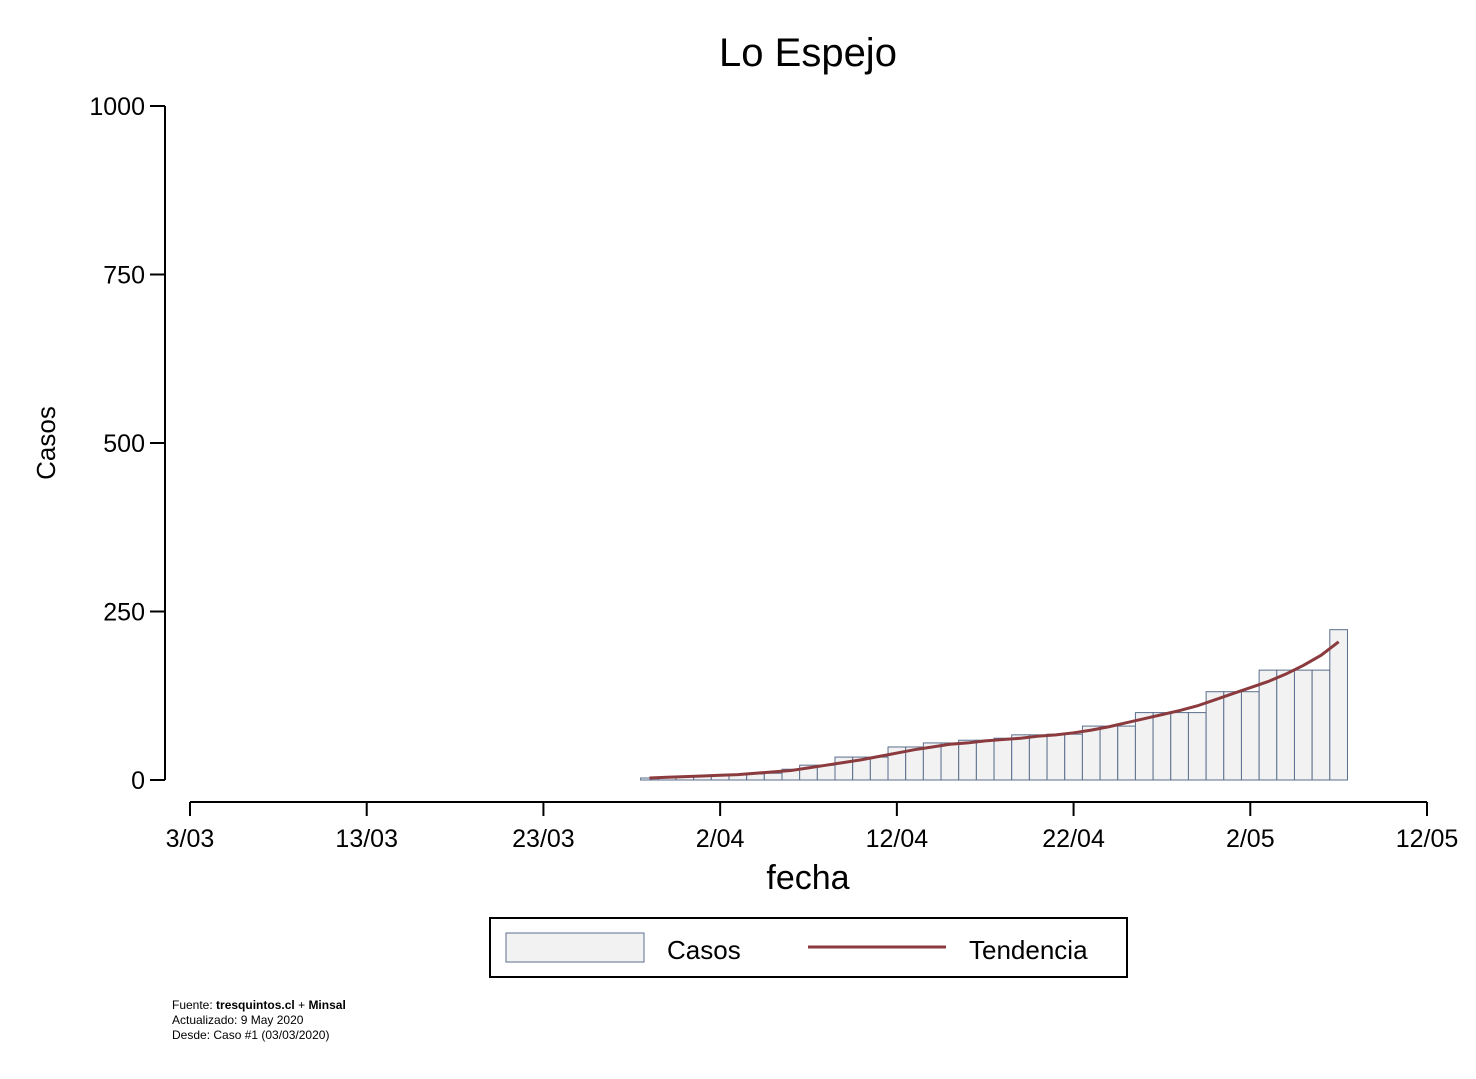 The height and width of the screenshot is (1079, 1476). I want to click on y-tick-label: 1000, so click(117, 107).